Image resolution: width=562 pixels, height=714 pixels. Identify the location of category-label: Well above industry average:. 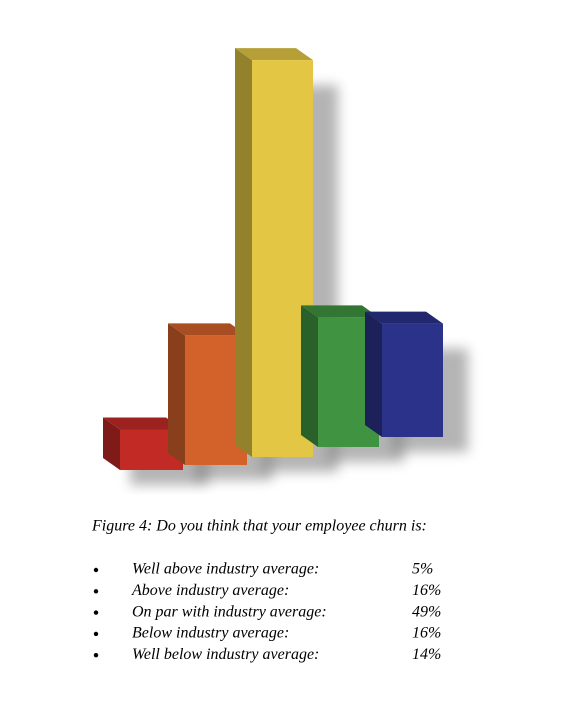
(225, 569).